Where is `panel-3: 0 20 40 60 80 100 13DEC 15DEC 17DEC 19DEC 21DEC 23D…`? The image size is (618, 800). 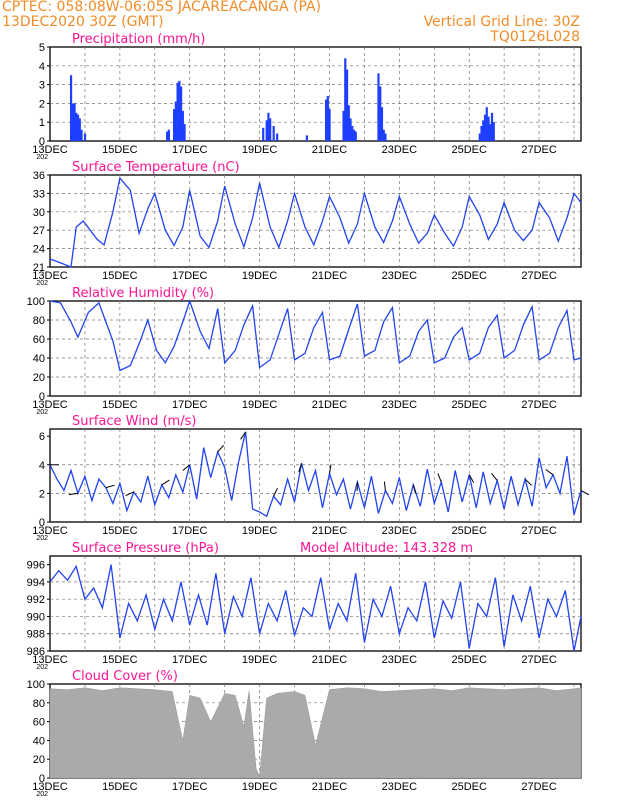 panel-3: 0 20 40 60 80 100 13DEC 15DEC 17DEC 19DEC 21DEC 23D… is located at coordinates (304, 351).